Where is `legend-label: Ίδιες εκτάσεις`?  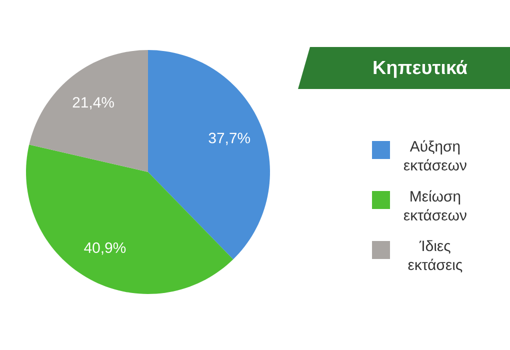
legend-label: Ίδιες εκτάσεις is located at coordinates (435, 256).